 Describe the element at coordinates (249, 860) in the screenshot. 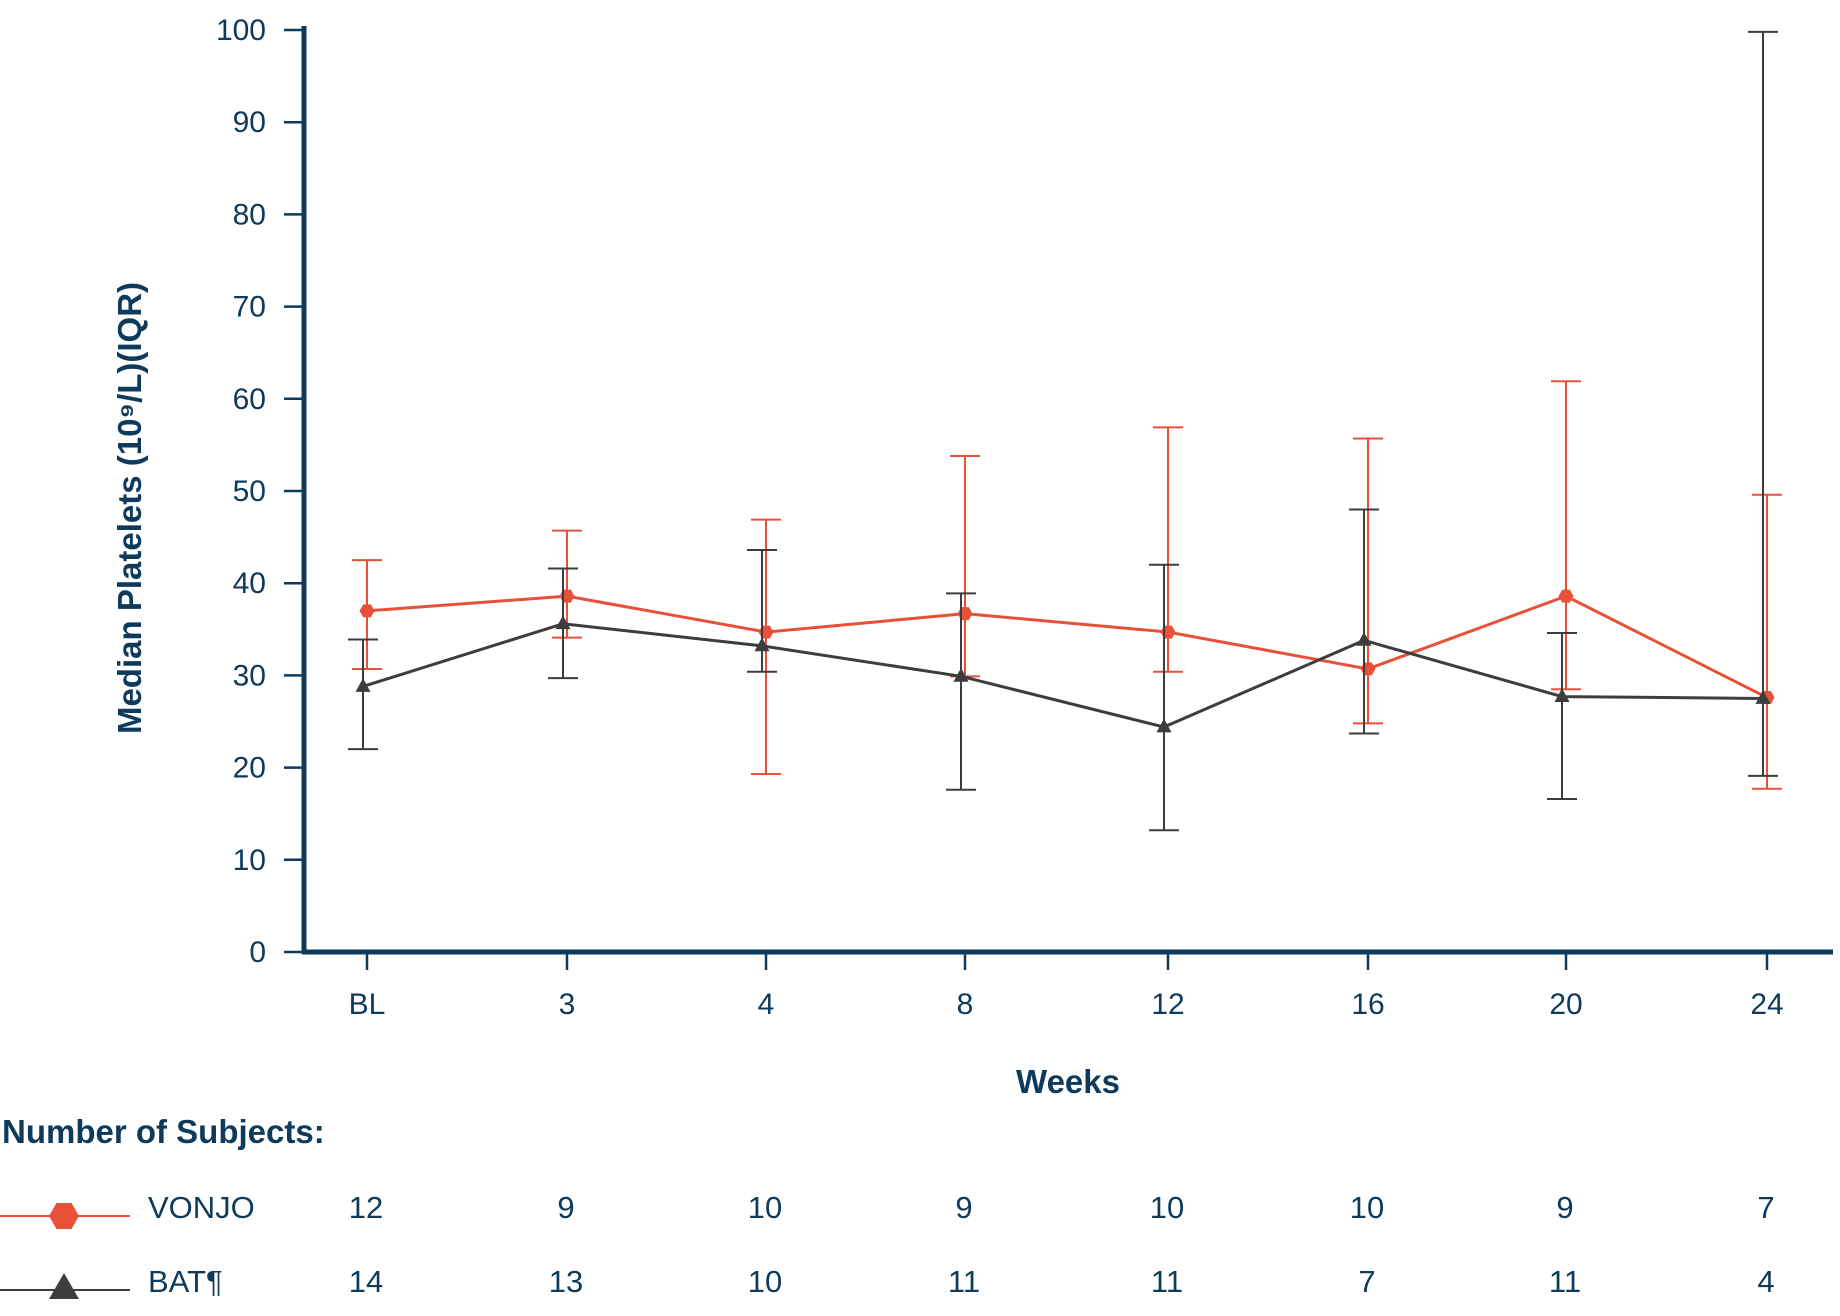

I see `y-tick-label: 10` at that location.